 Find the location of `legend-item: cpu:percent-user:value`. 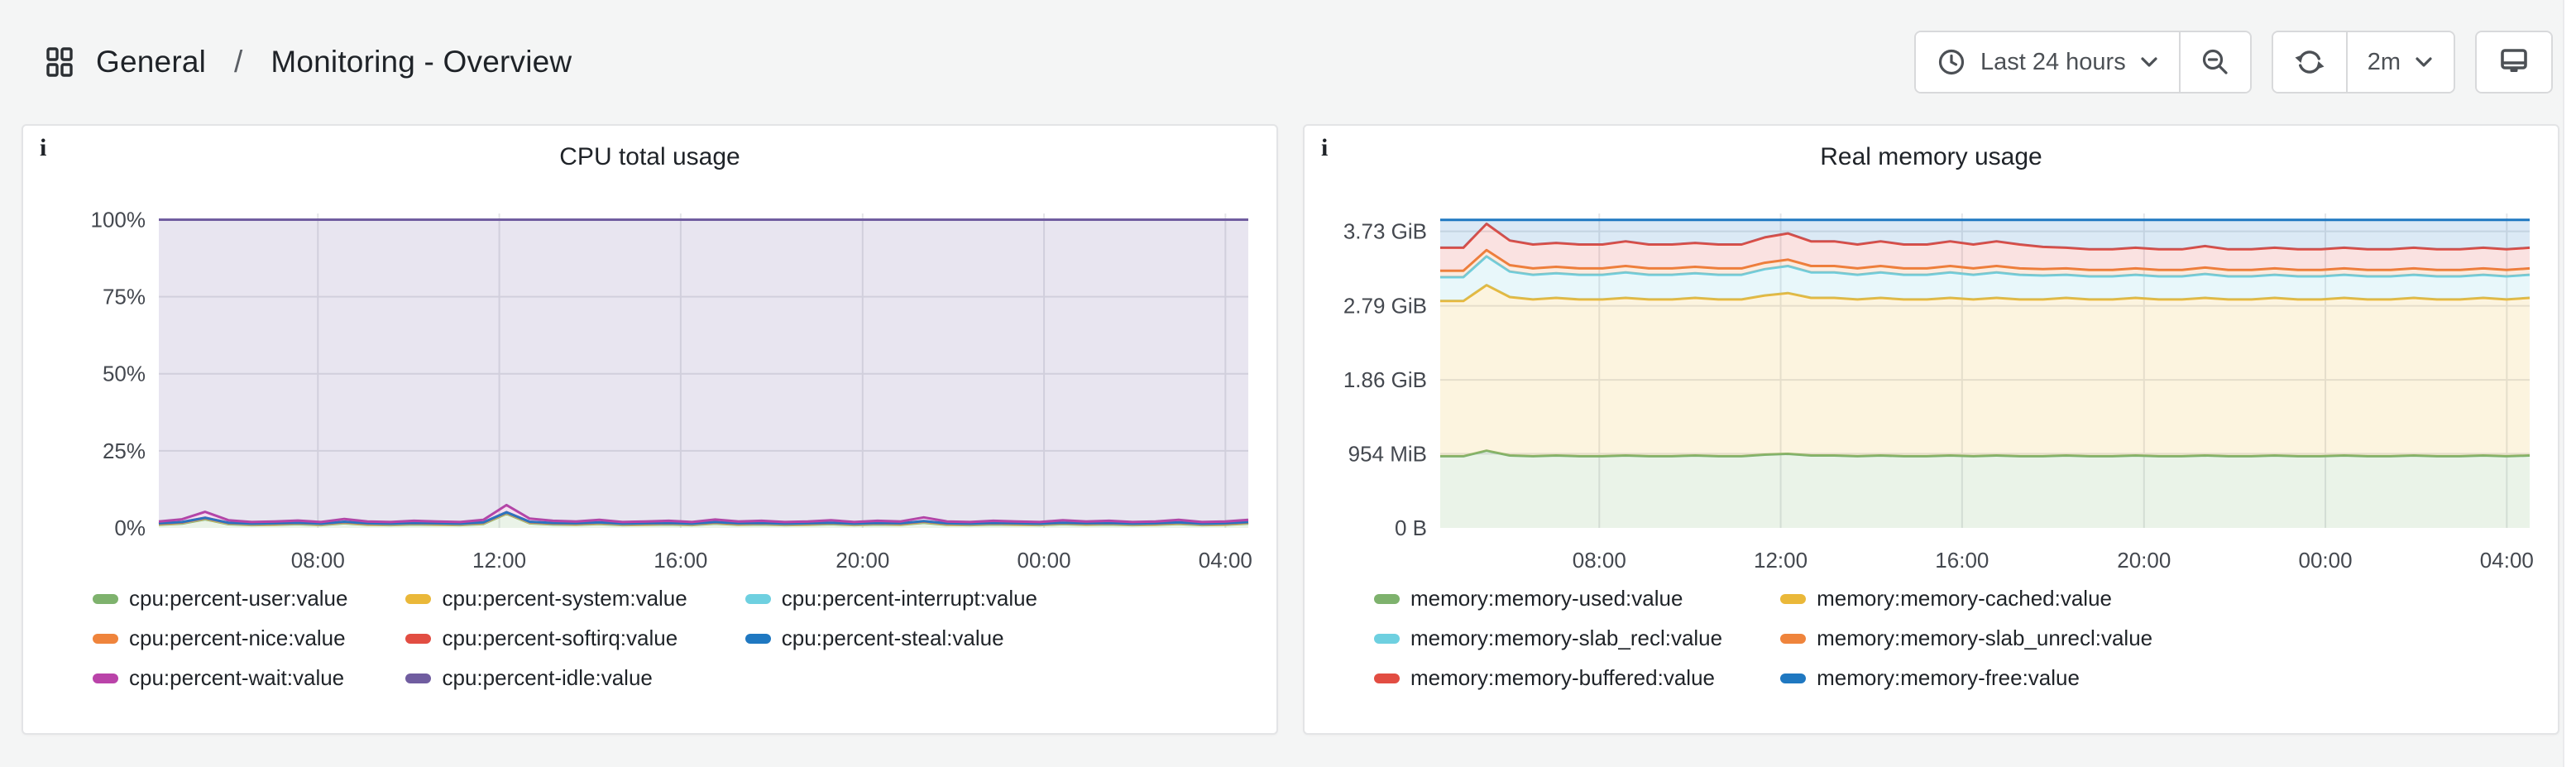

legend-item: cpu:percent-user:value is located at coordinates (220, 598).